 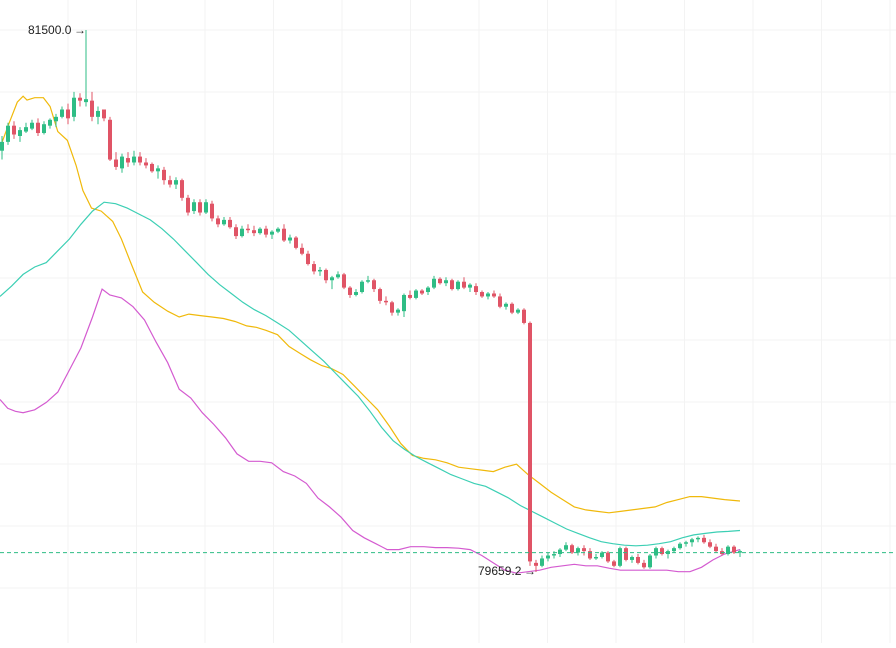 What do you see at coordinates (80, 30) in the screenshot?
I see `high-price-arrow: →` at bounding box center [80, 30].